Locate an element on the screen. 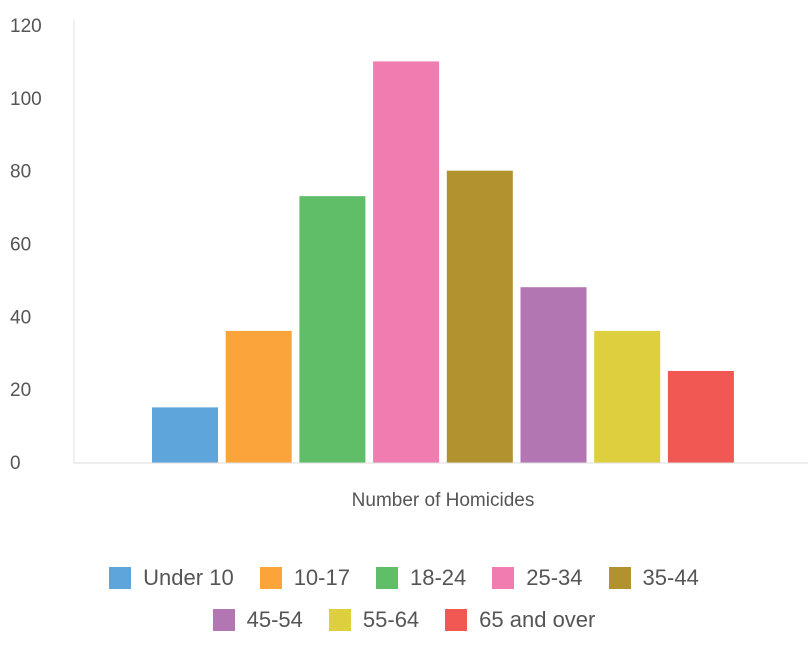 The width and height of the screenshot is (808, 647). legend-row: 45-54 55-64 65 and over is located at coordinates (404, 620).